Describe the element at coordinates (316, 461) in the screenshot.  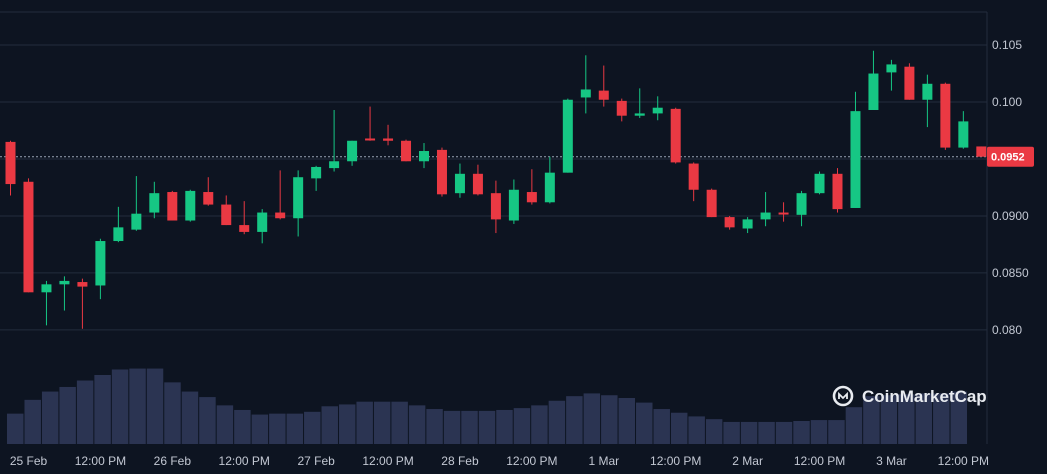
I see `x-tick-label: 27 Feb` at that location.